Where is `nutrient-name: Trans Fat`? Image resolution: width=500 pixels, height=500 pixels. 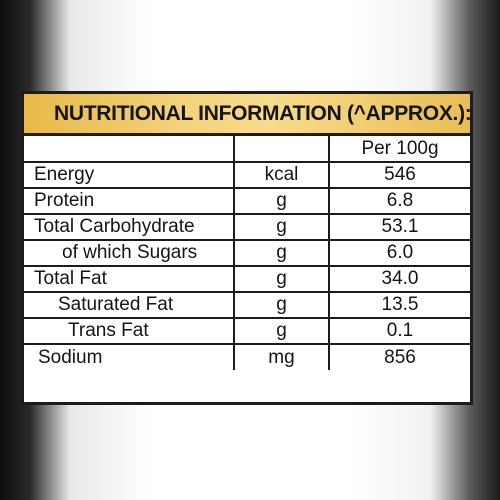 nutrient-name: Trans Fat is located at coordinates (129, 331).